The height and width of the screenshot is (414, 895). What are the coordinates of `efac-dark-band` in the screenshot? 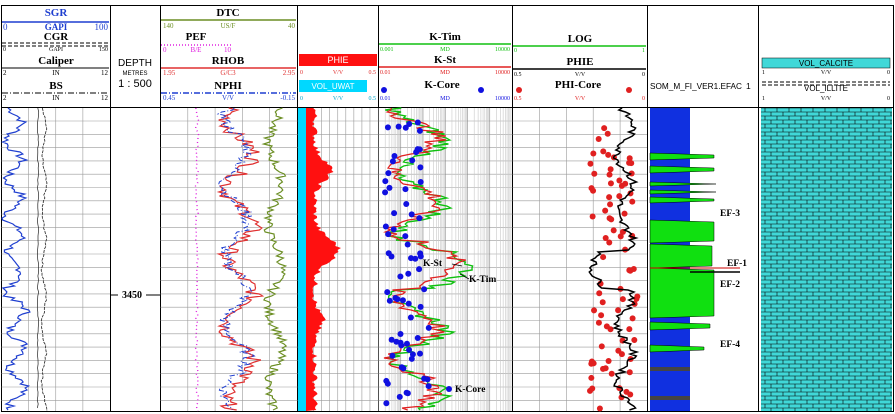 It's located at (670, 398).